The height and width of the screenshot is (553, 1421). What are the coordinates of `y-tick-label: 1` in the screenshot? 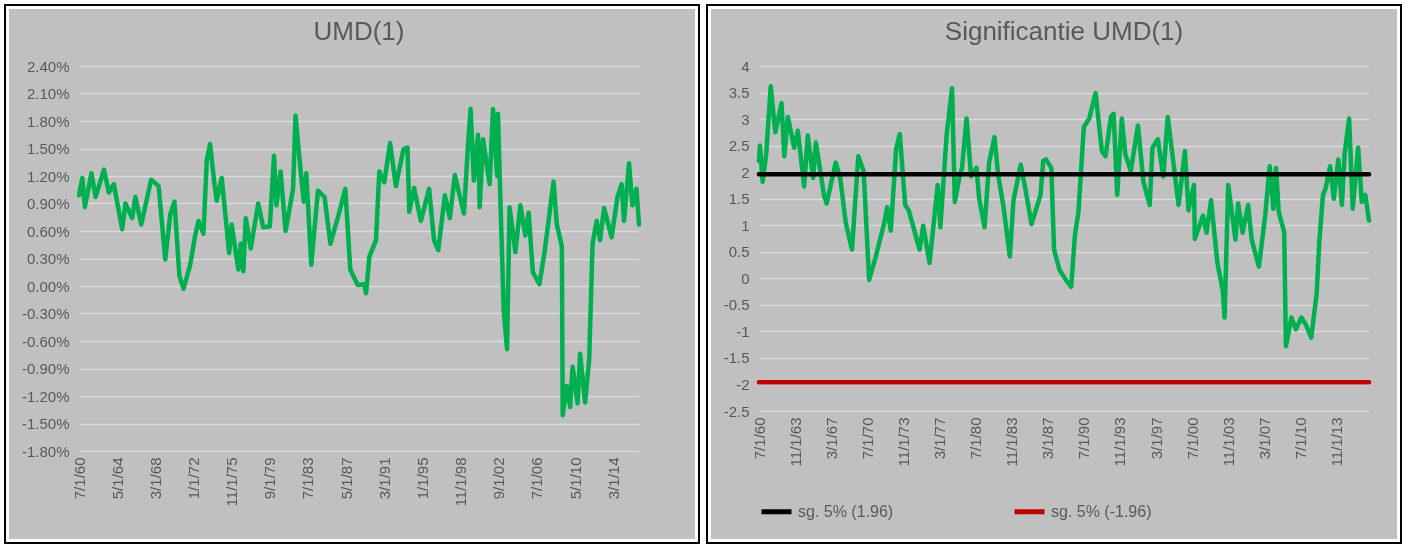 It's located at (745, 225).